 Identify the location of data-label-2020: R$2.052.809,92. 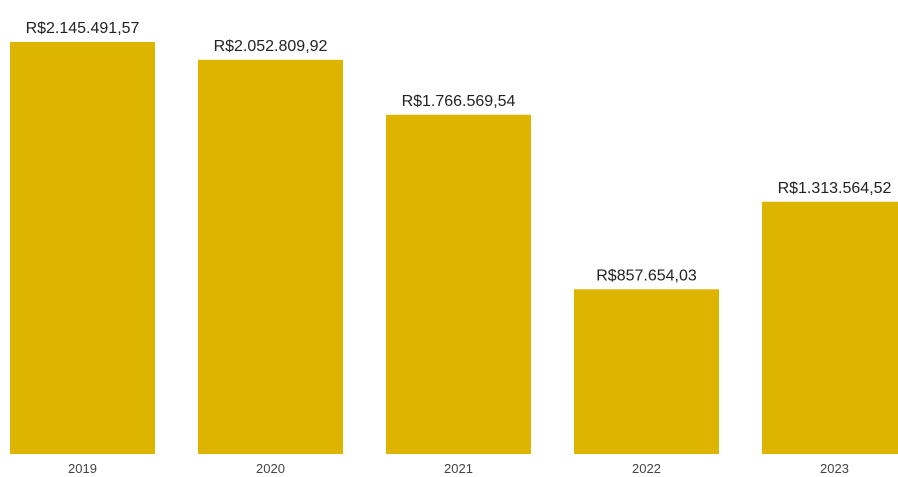
(271, 46).